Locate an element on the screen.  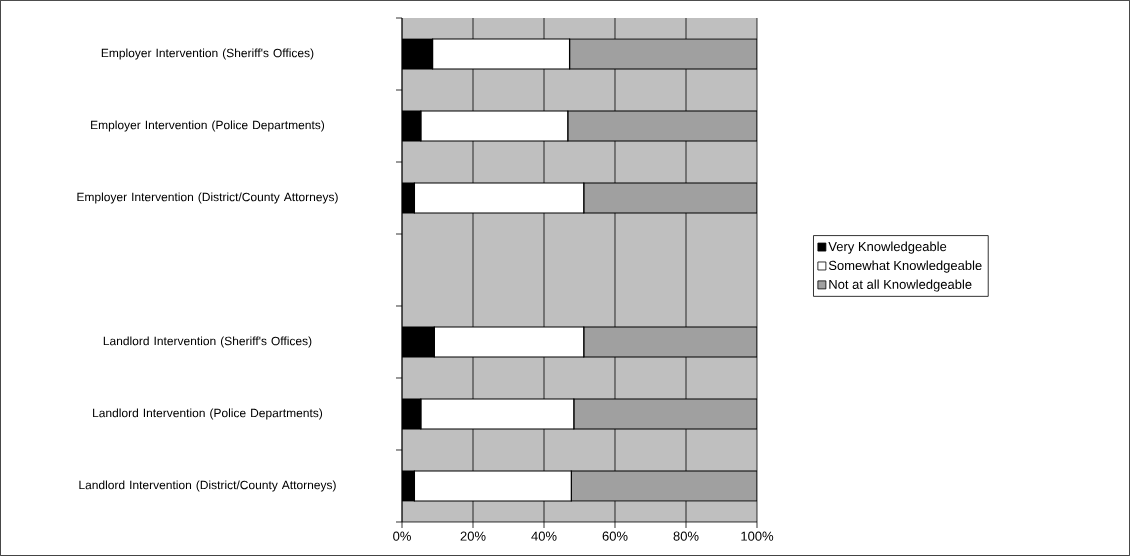
legend-label: Not at all Knowledgeable is located at coordinates (900, 285).